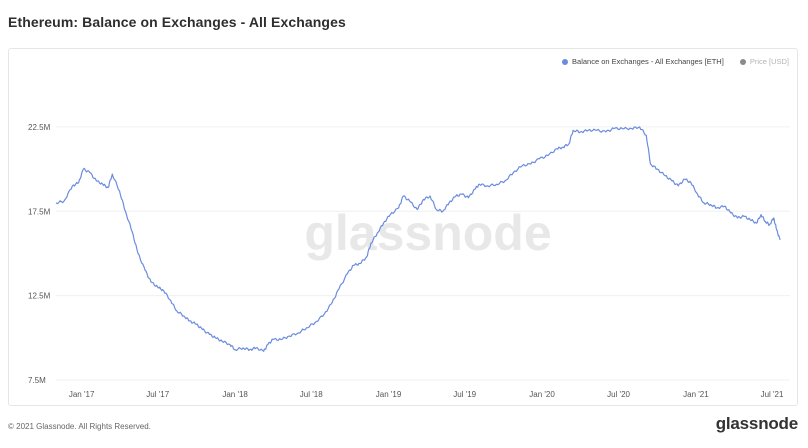 The width and height of the screenshot is (808, 448). I want to click on legend-label-price: Price [USD], so click(769, 61).